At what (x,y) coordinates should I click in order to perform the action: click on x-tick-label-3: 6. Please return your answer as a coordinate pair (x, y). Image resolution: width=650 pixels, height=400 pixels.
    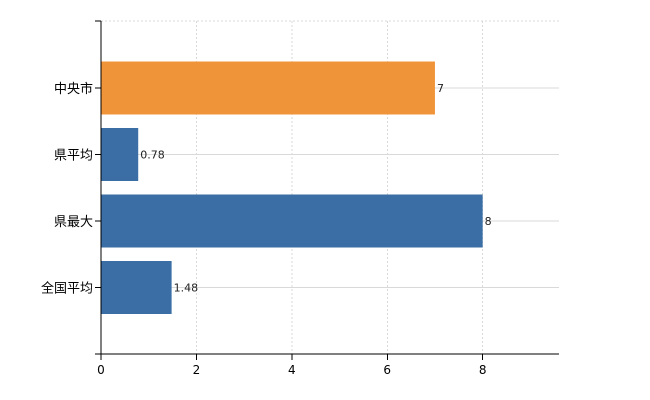
    Looking at the image, I should click on (387, 370).